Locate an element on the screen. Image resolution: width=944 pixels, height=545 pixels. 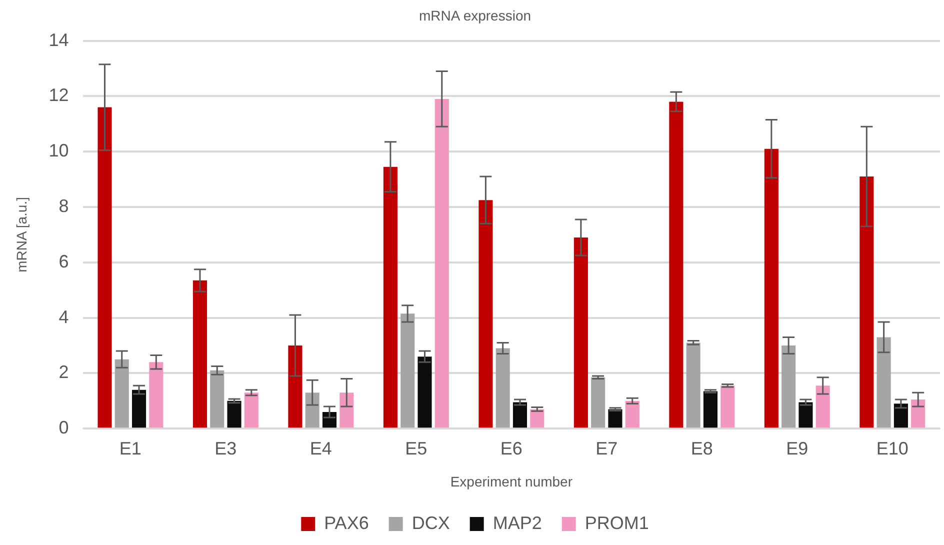
legend-label: PAX6 is located at coordinates (346, 522).